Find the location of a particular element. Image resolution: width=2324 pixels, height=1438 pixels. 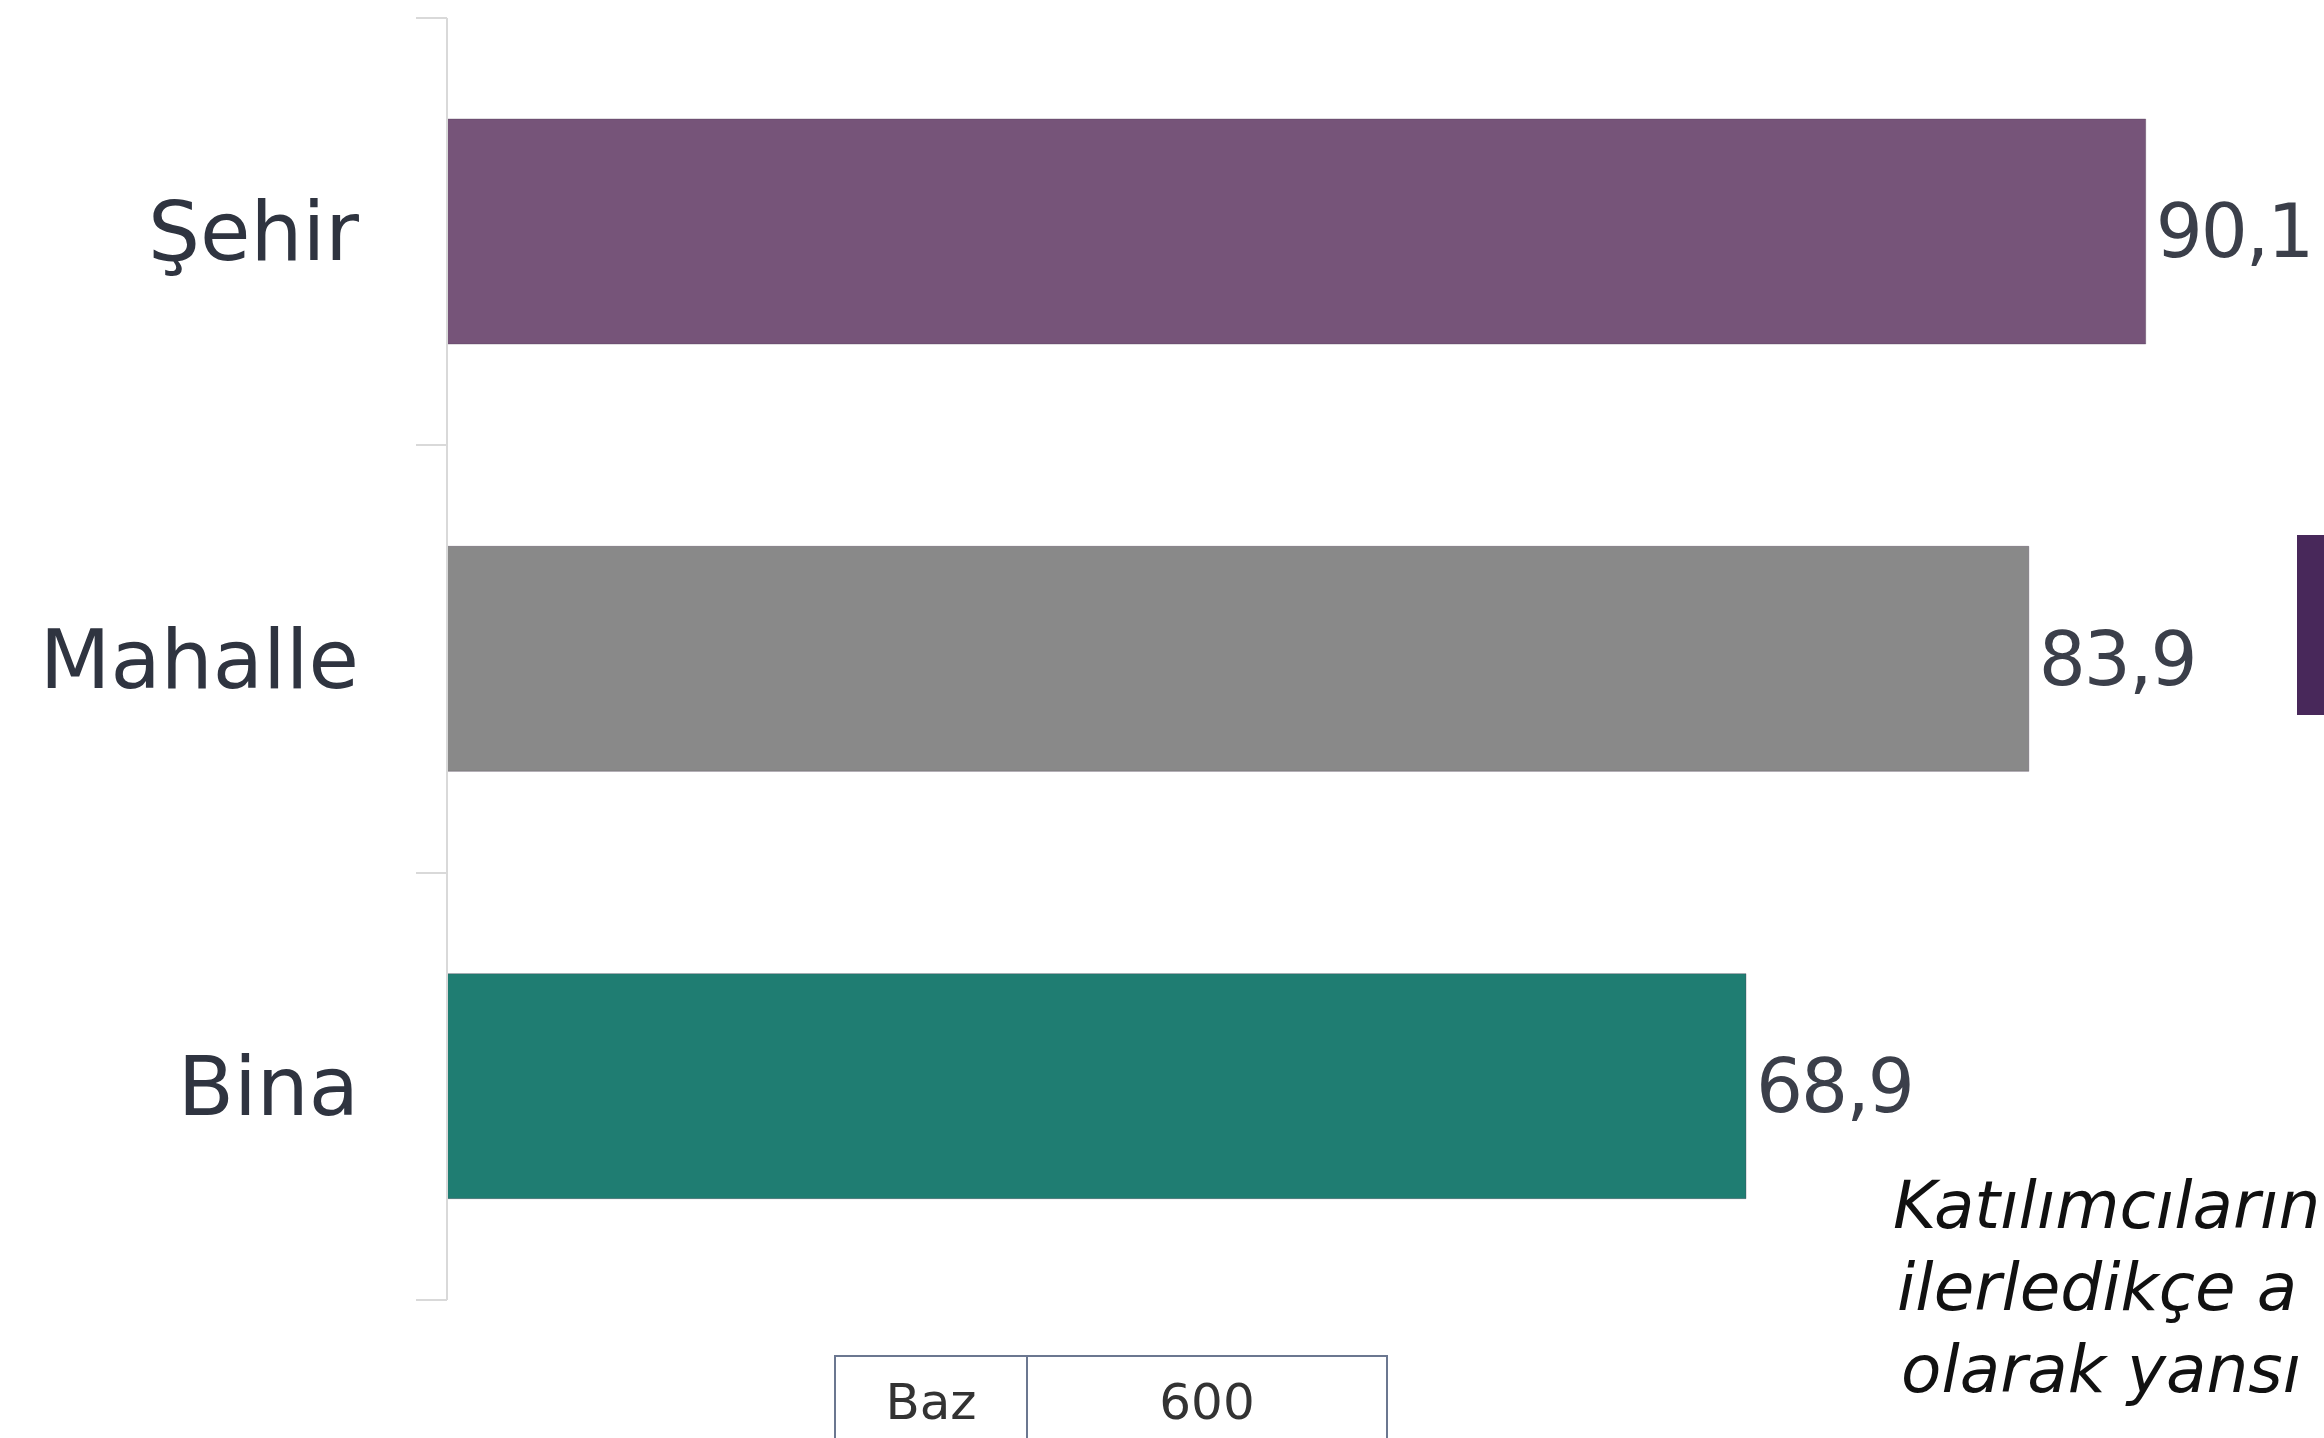

y-tick-label: Bina is located at coordinates (268, 1087).